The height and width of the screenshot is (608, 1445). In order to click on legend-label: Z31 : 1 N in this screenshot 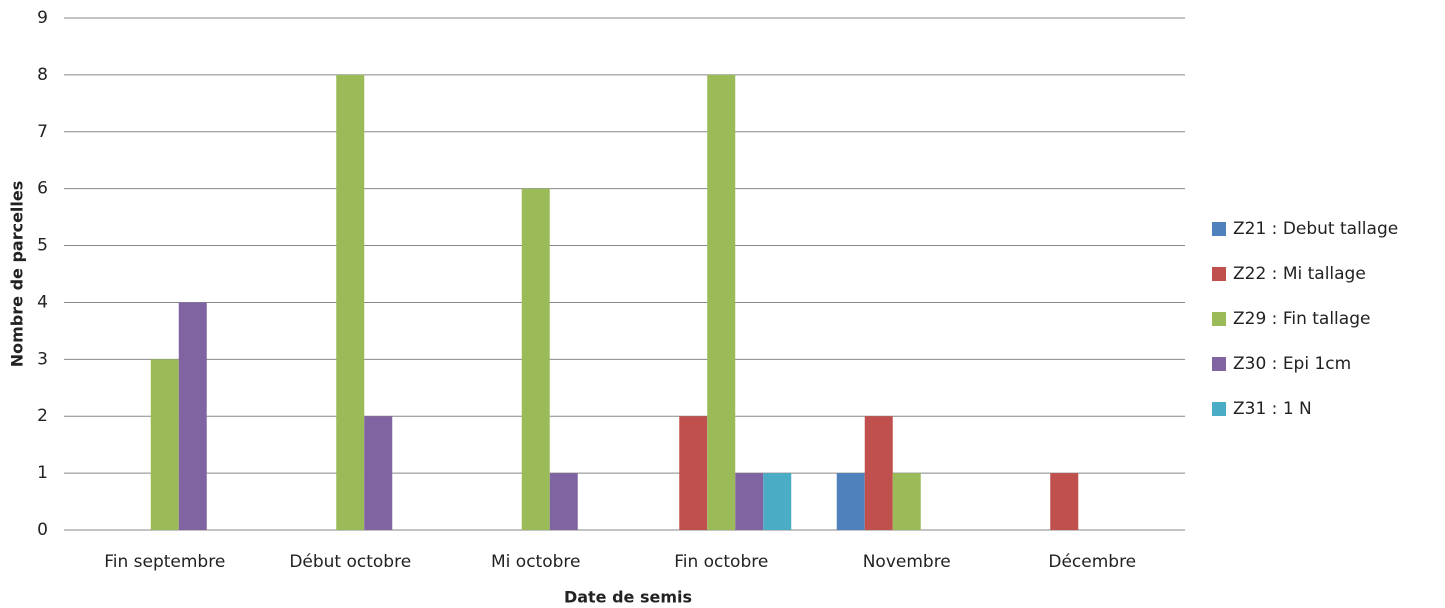, I will do `click(1272, 409)`.